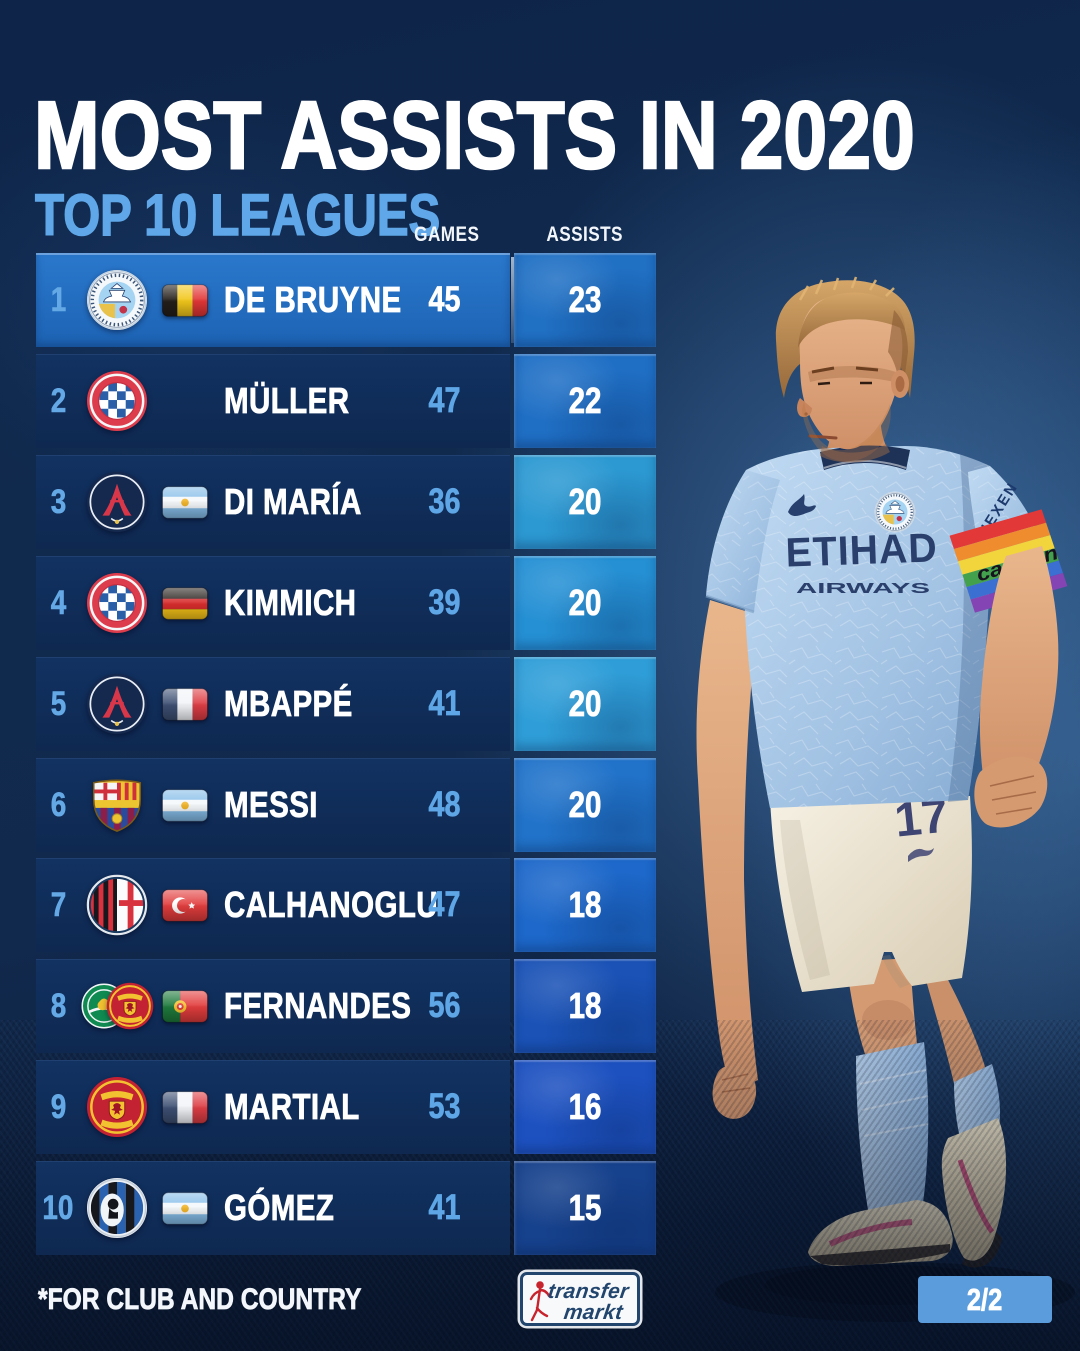  I want to click on rank-label: 9, so click(58, 1106).